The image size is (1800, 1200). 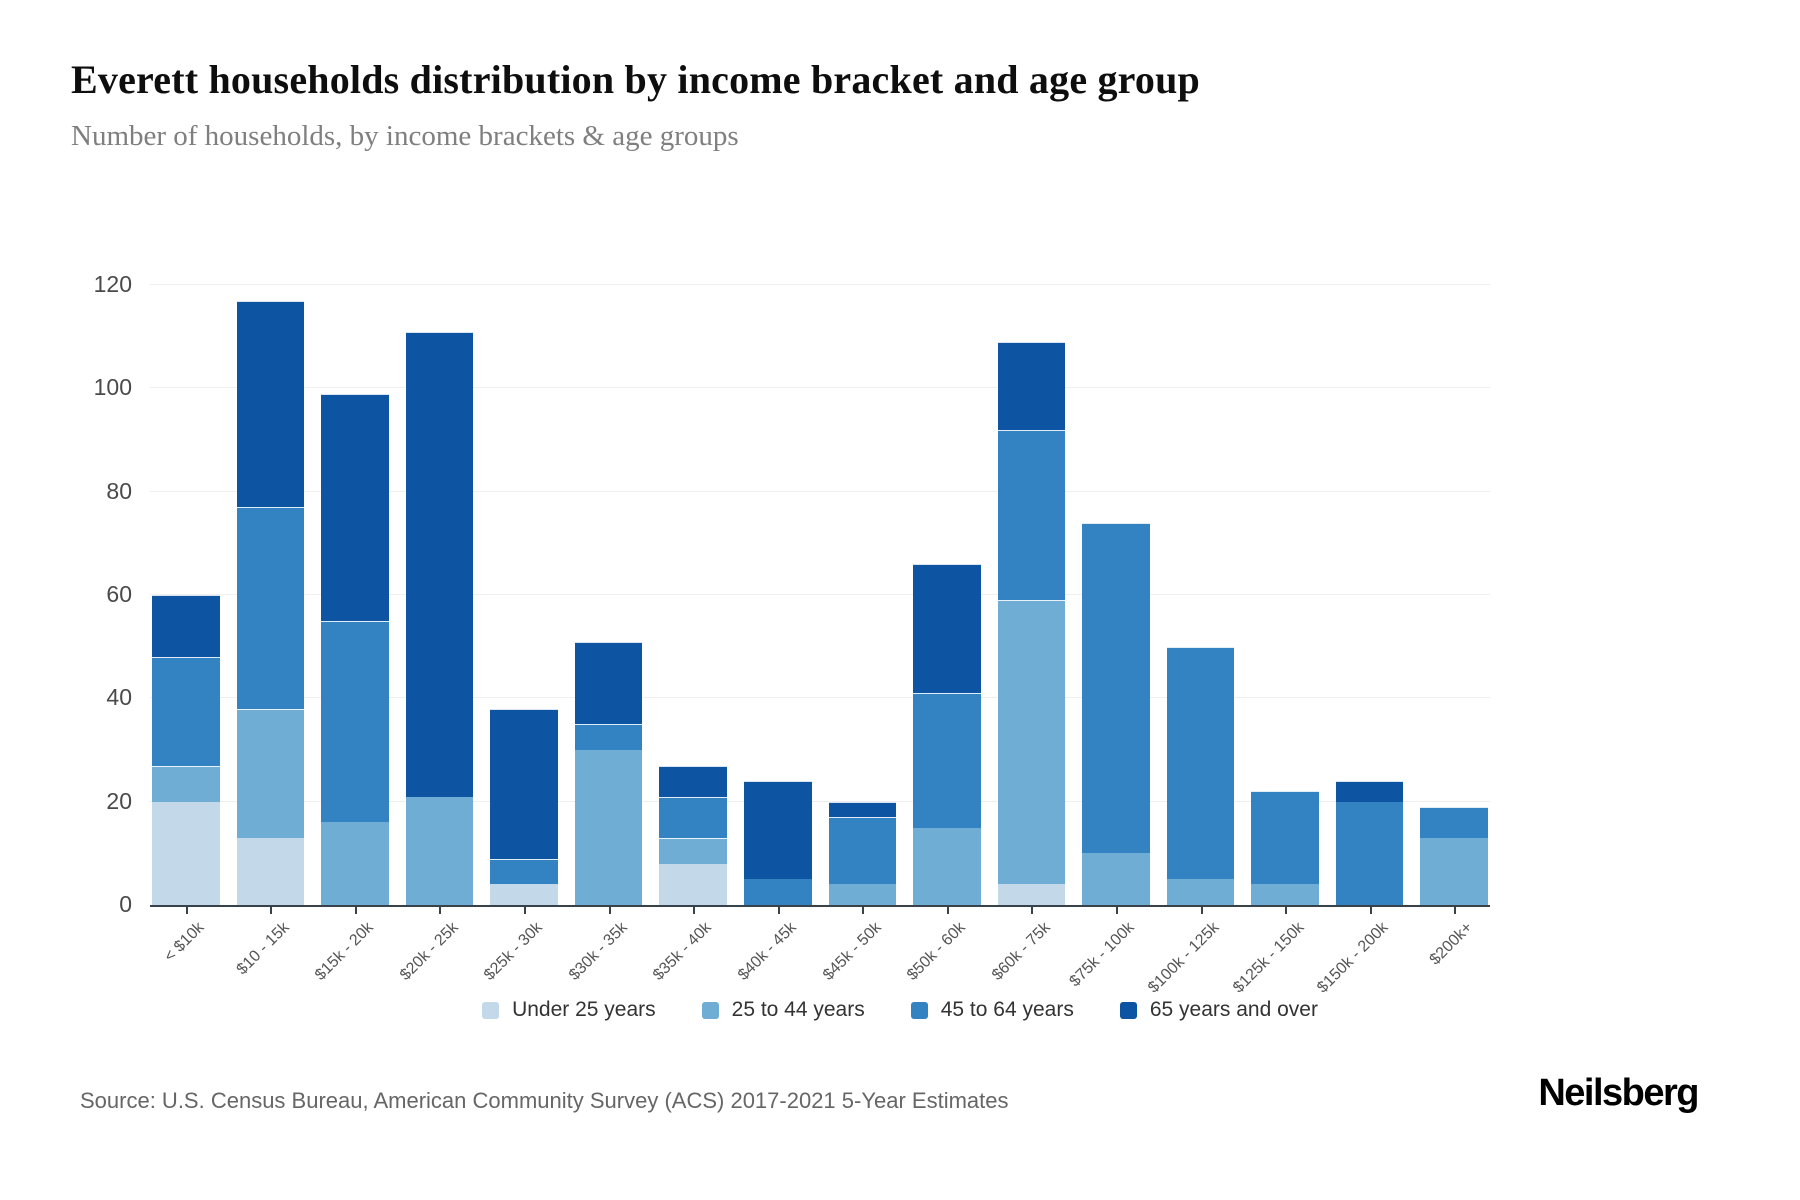 What do you see at coordinates (519, 634) in the screenshot?
I see `bar-$25k - 30k: $25k - 30k` at bounding box center [519, 634].